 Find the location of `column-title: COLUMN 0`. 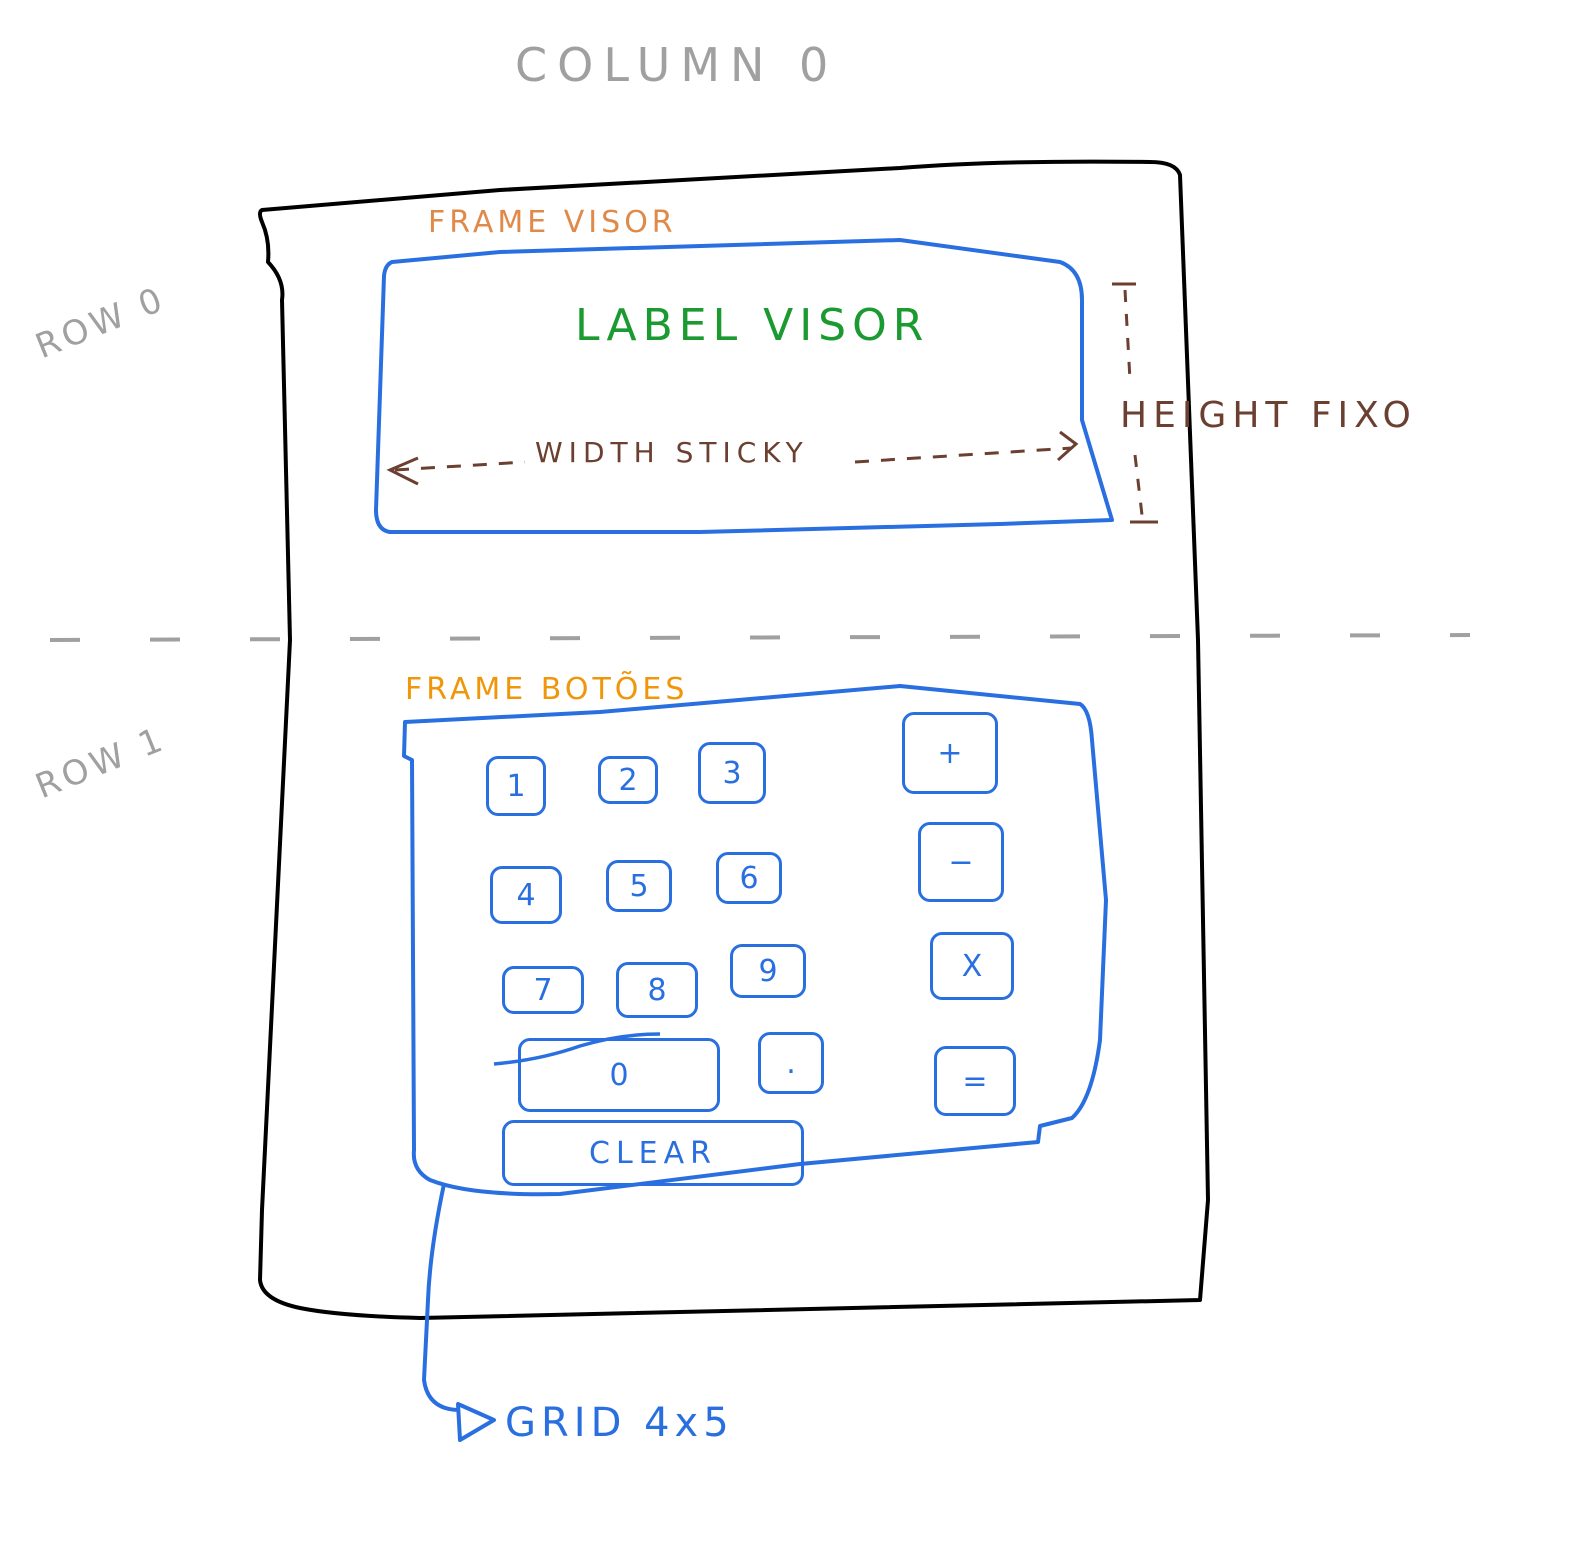

column-title: COLUMN 0 is located at coordinates (677, 65).